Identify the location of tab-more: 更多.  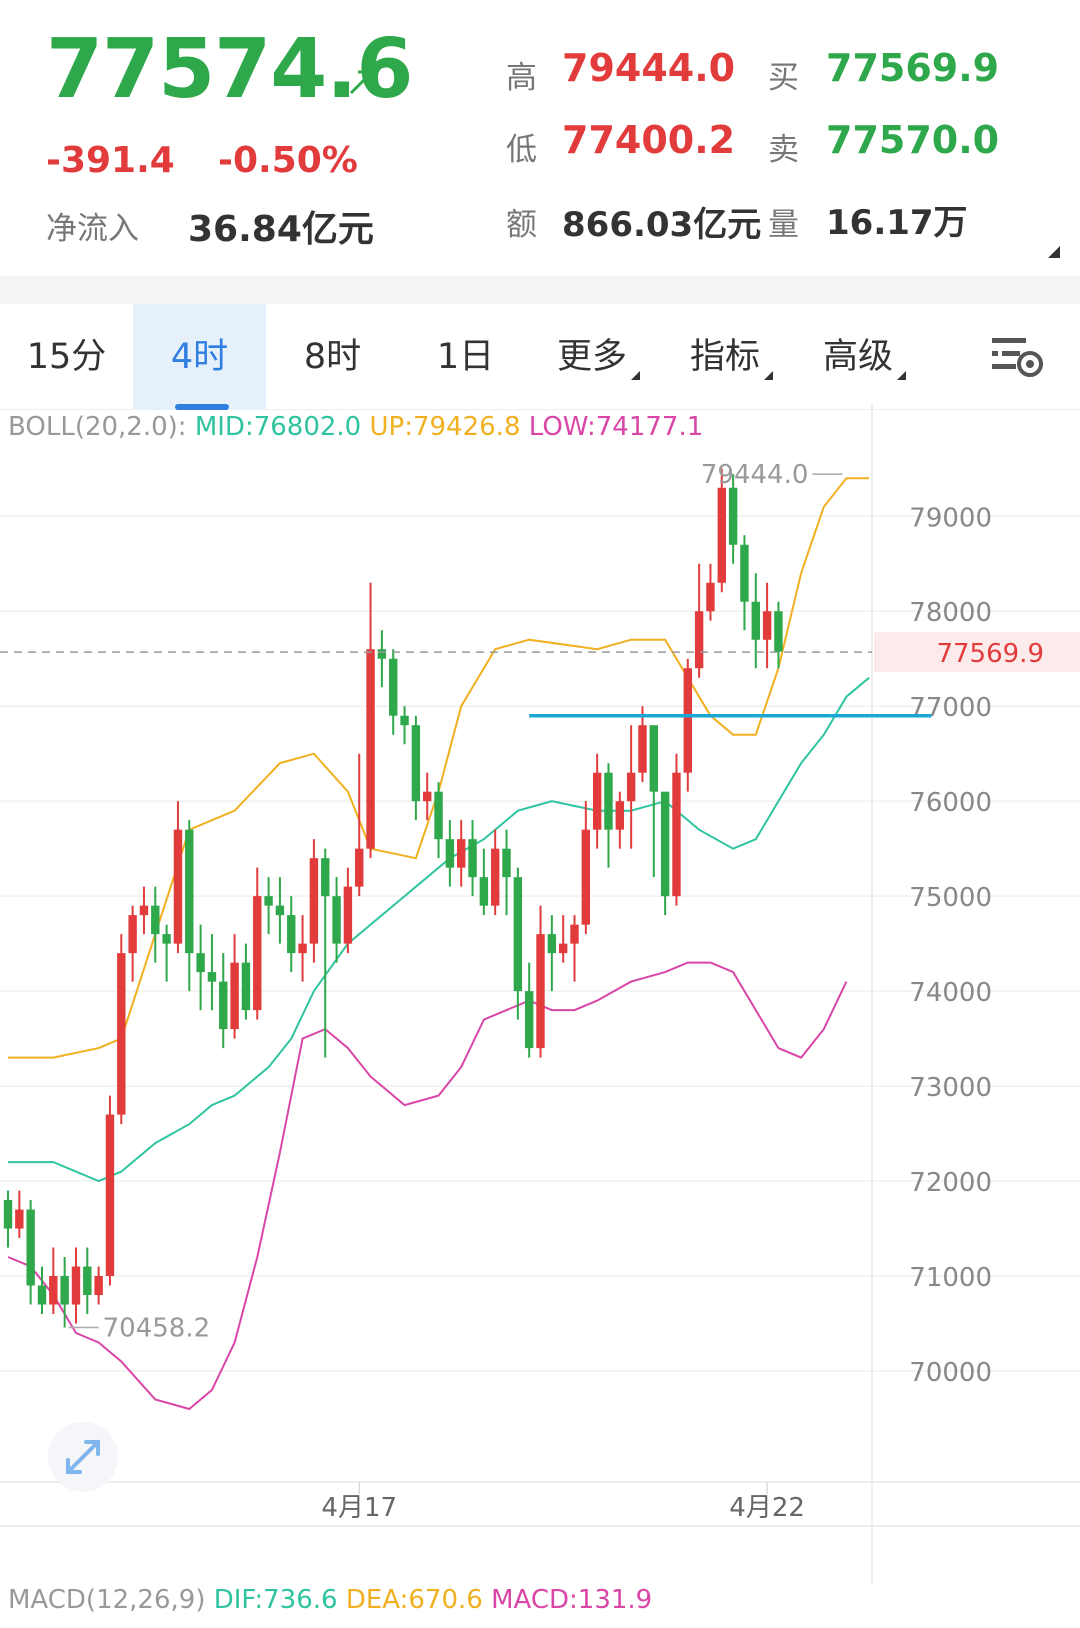
(598, 357).